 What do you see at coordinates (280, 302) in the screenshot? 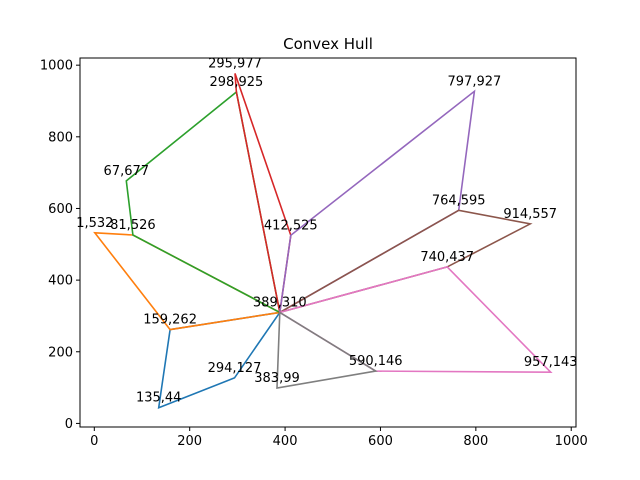
I see `point-label: 389,310` at bounding box center [280, 302].